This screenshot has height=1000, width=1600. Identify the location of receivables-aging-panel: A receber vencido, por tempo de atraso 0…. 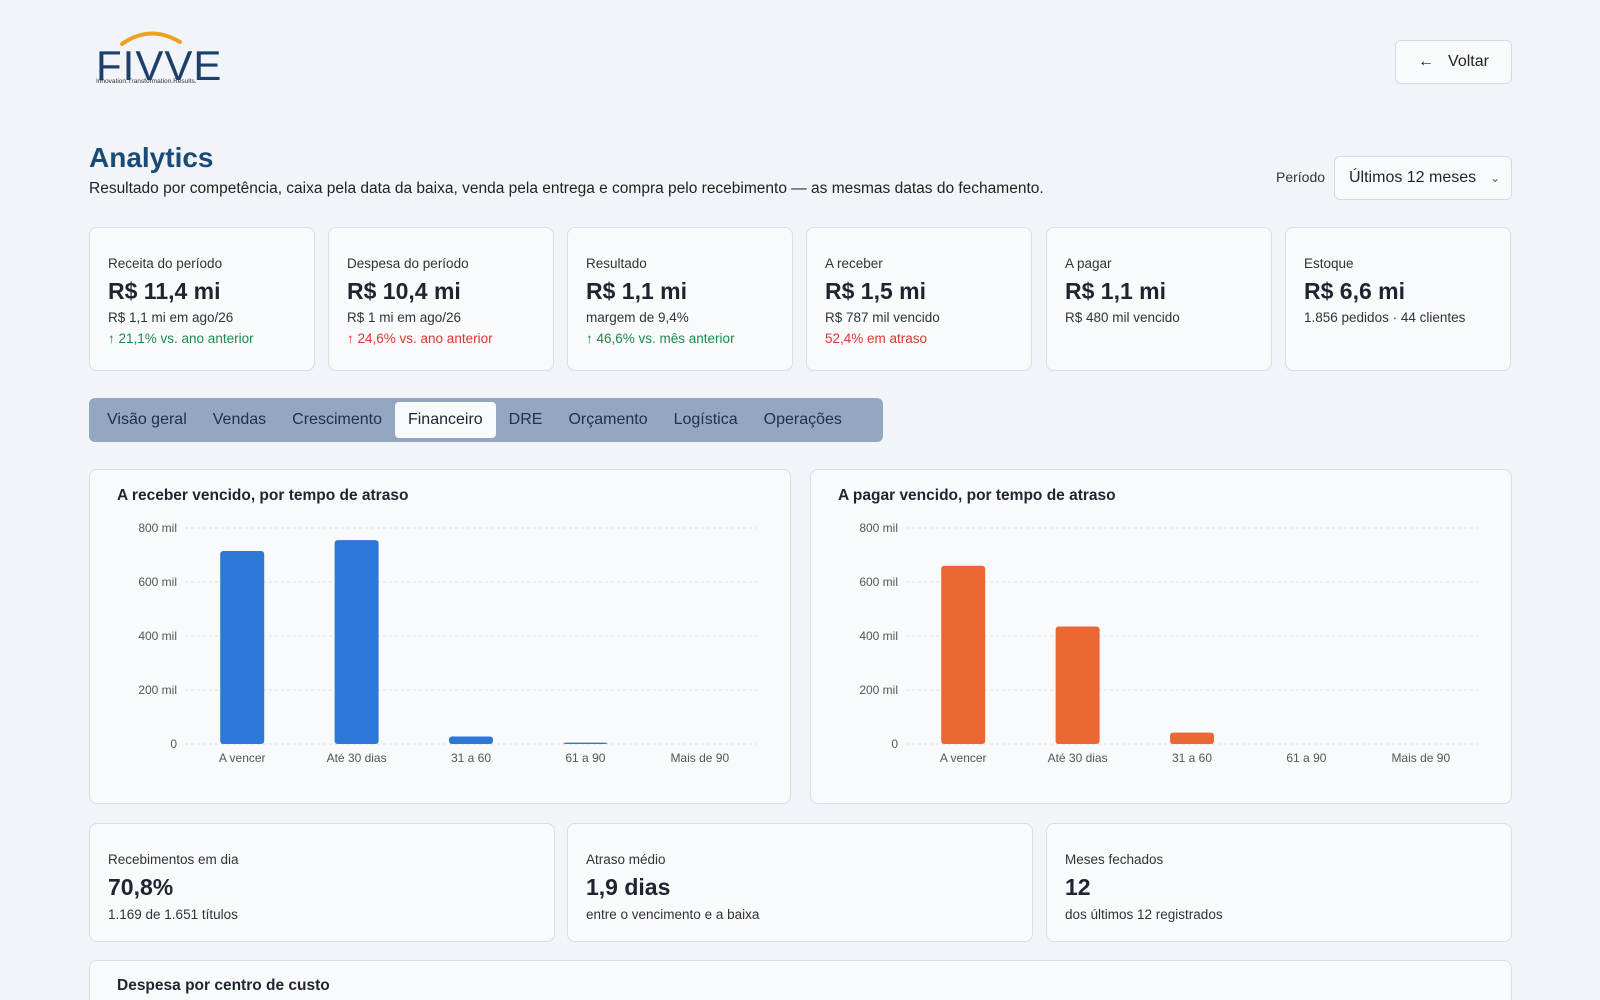
(440, 636).